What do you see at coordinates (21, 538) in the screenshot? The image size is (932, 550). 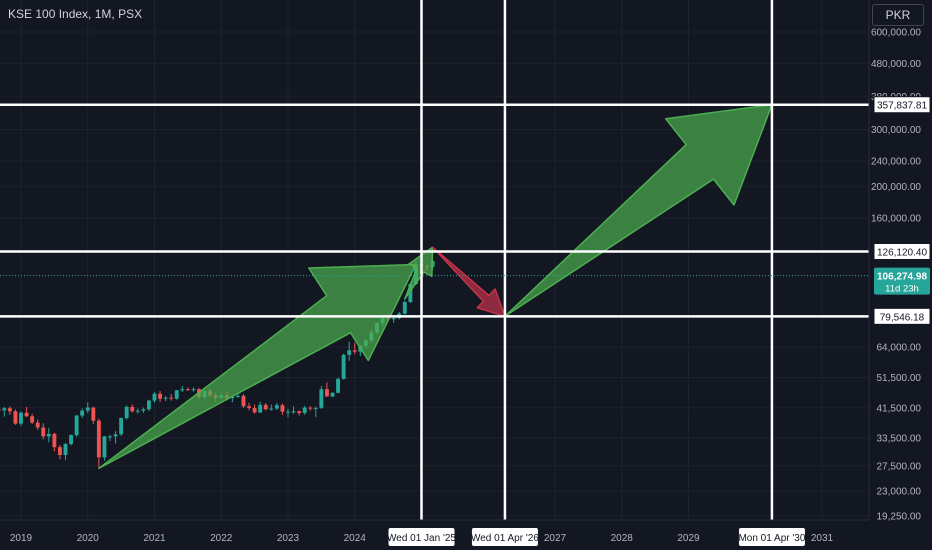 I see `x-tick-label: 2019` at bounding box center [21, 538].